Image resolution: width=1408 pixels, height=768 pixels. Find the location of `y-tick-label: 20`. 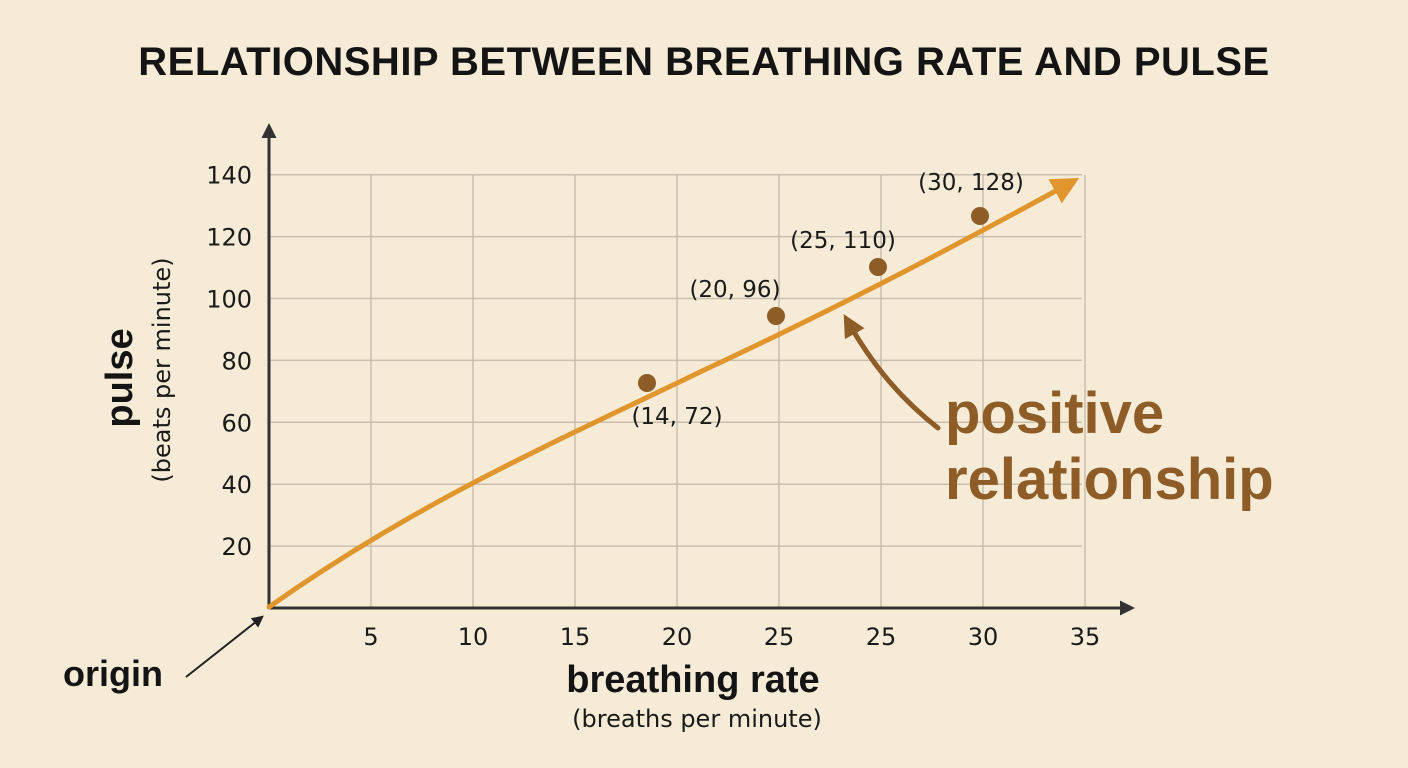

y-tick-label: 20 is located at coordinates (236, 547).